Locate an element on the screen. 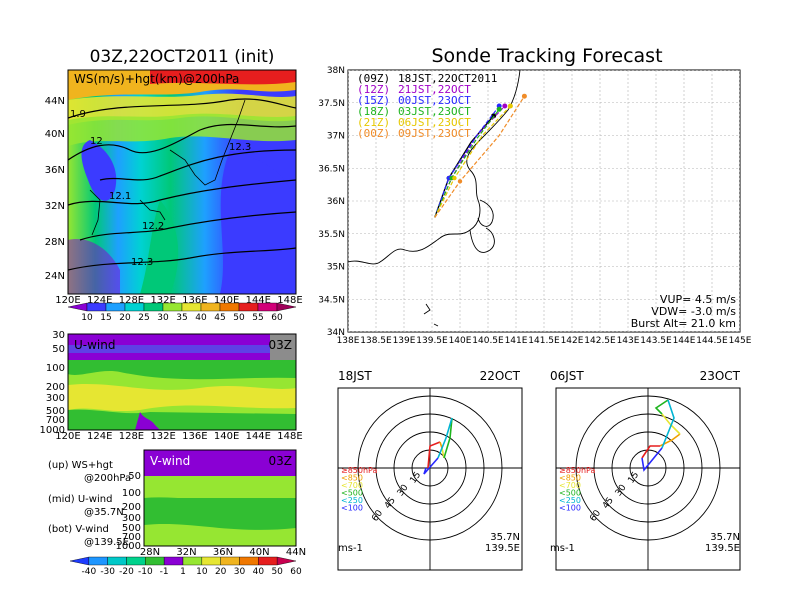 The image size is (792, 612). uwind-p-tick: 300 is located at coordinates (55, 398).